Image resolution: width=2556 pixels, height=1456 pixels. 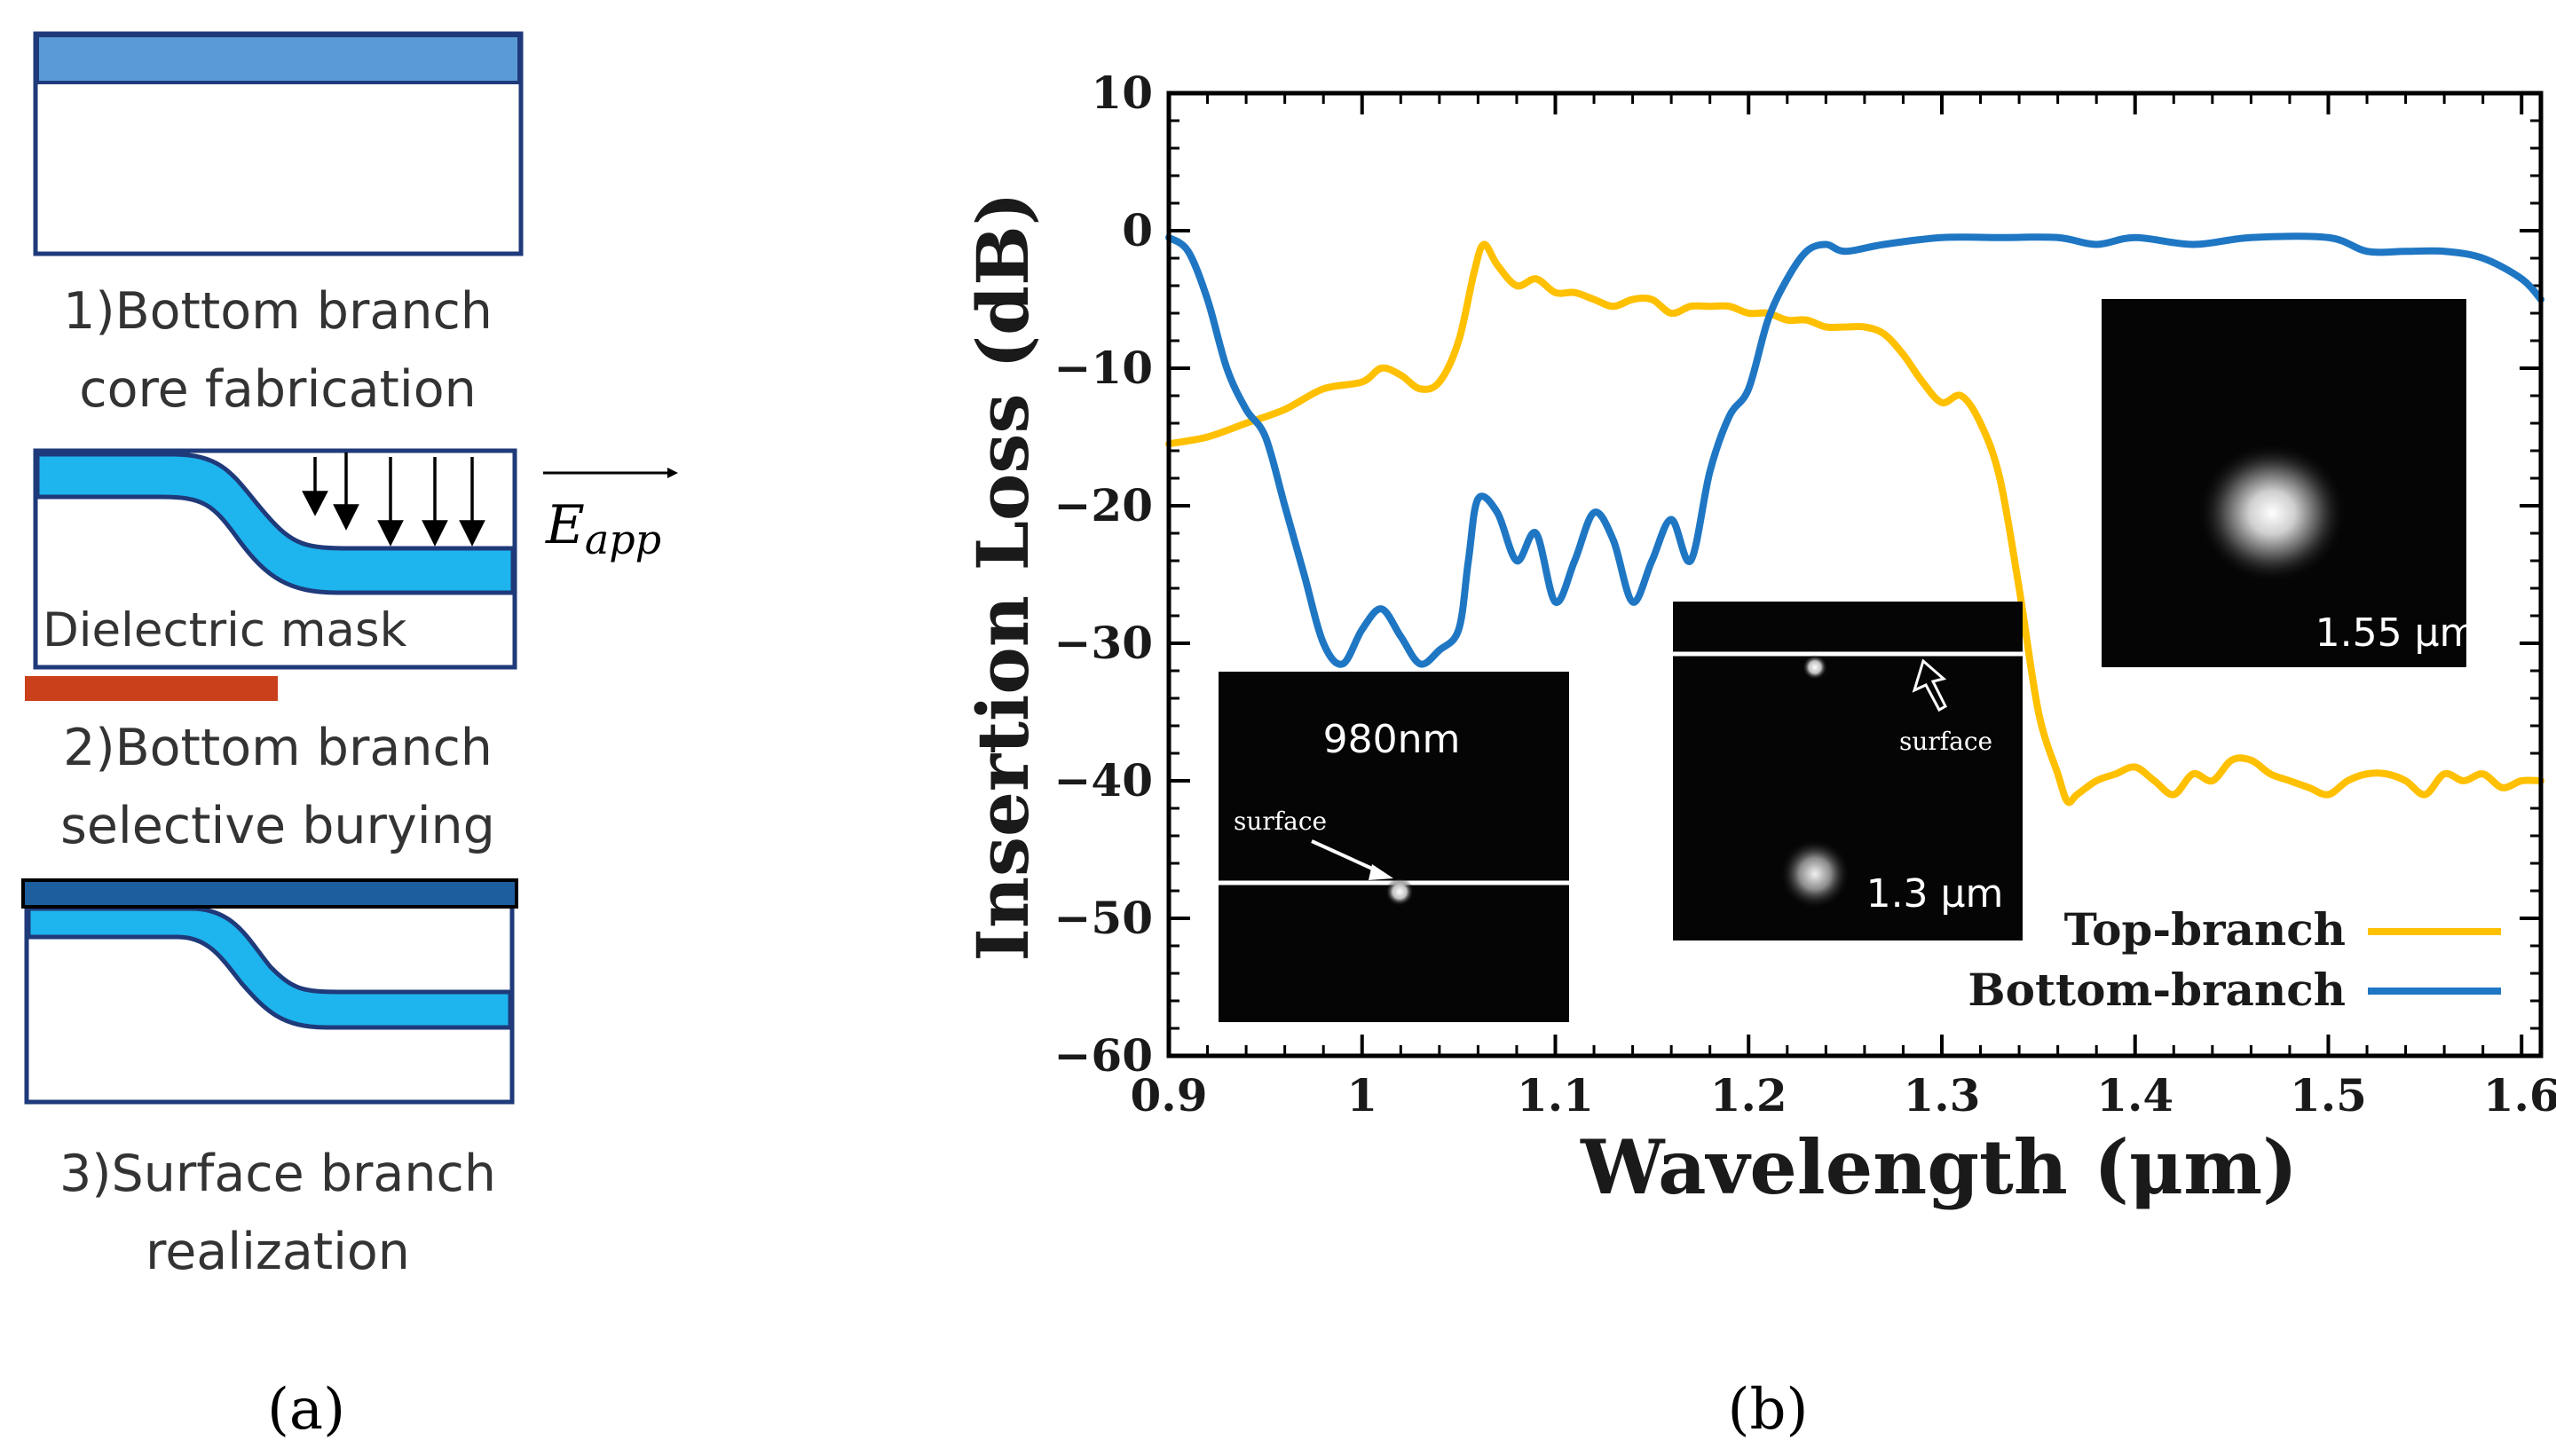 I want to click on step2-label-line1: 2)Bottom branch, so click(x=278, y=748).